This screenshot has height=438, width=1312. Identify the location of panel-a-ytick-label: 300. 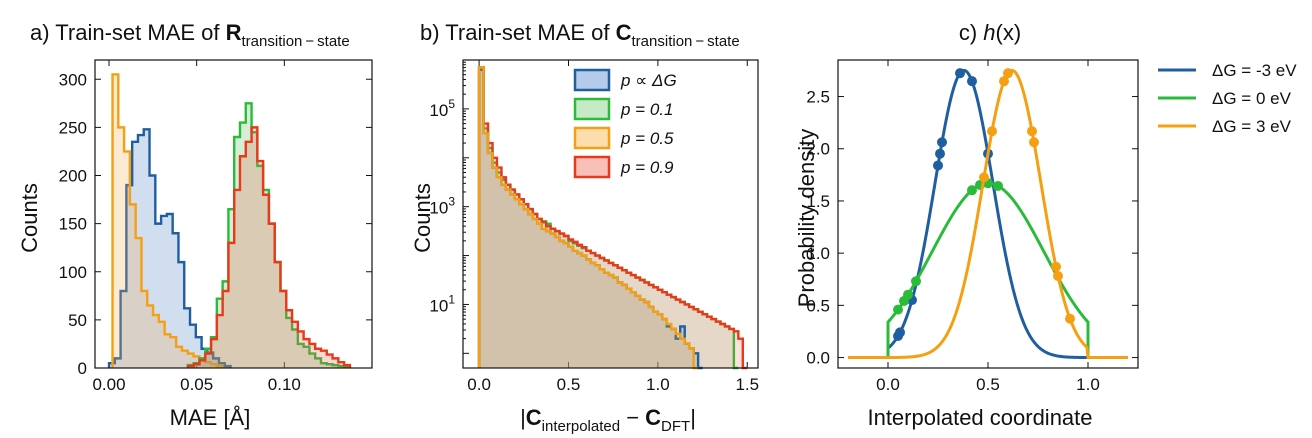
(73, 79).